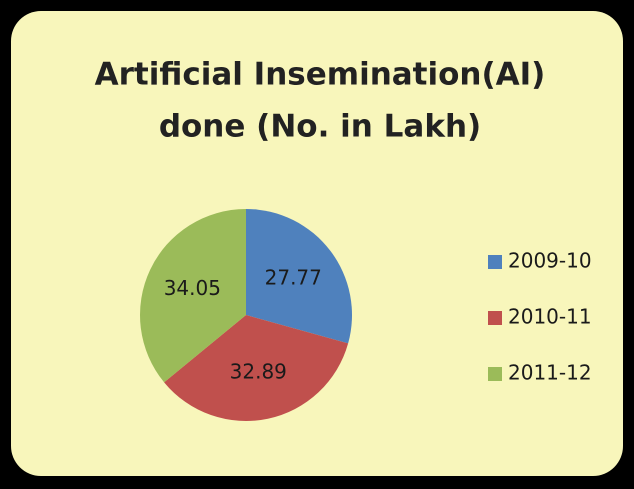 This screenshot has width=634, height=489. Describe the element at coordinates (192, 288) in the screenshot. I see `data-label: 34.05` at that location.